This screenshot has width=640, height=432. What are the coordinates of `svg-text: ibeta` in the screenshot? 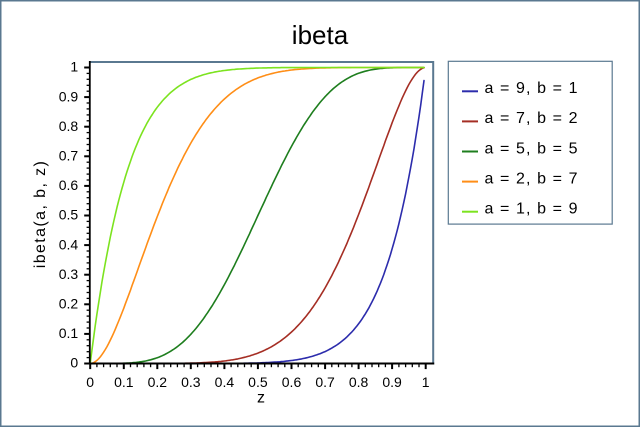 It's located at (320, 35).